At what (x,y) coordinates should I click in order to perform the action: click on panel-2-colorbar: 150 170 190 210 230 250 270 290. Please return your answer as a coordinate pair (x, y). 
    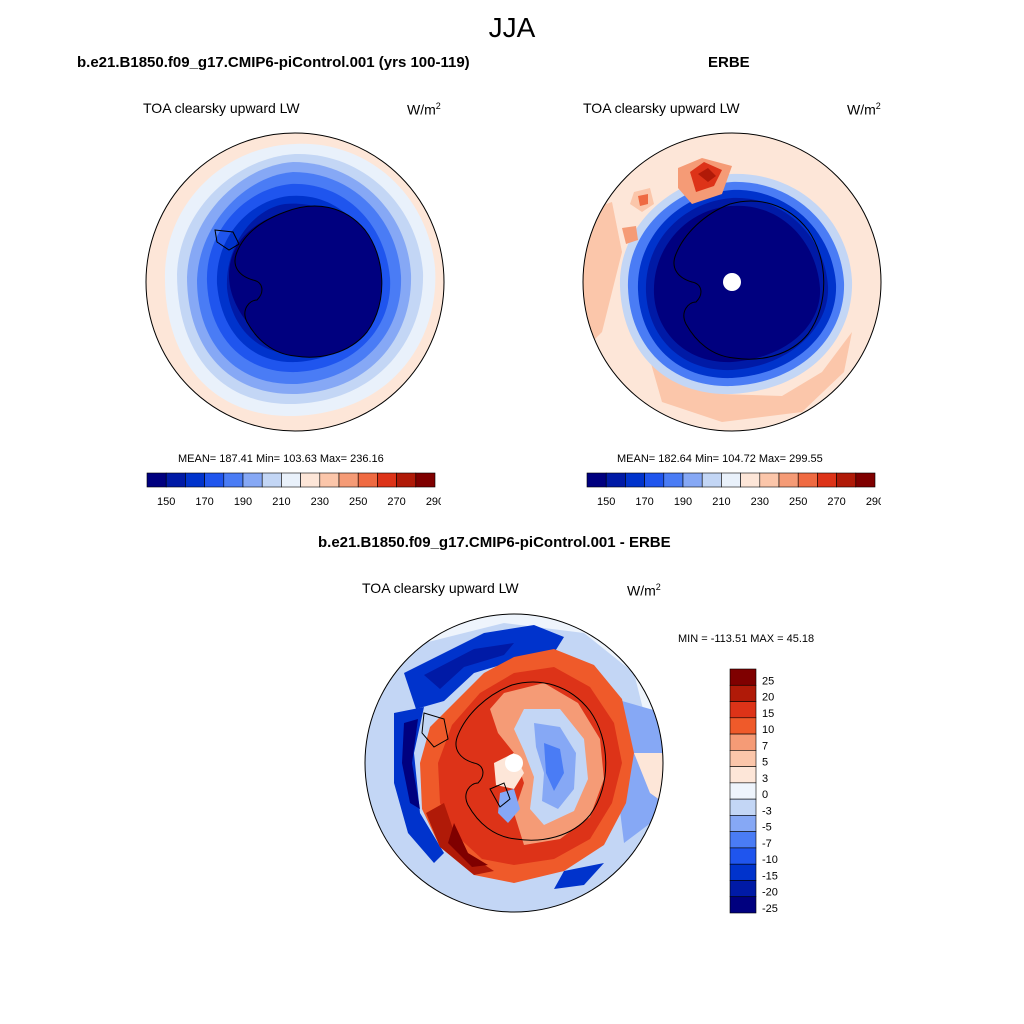
    Looking at the image, I should click on (733, 490).